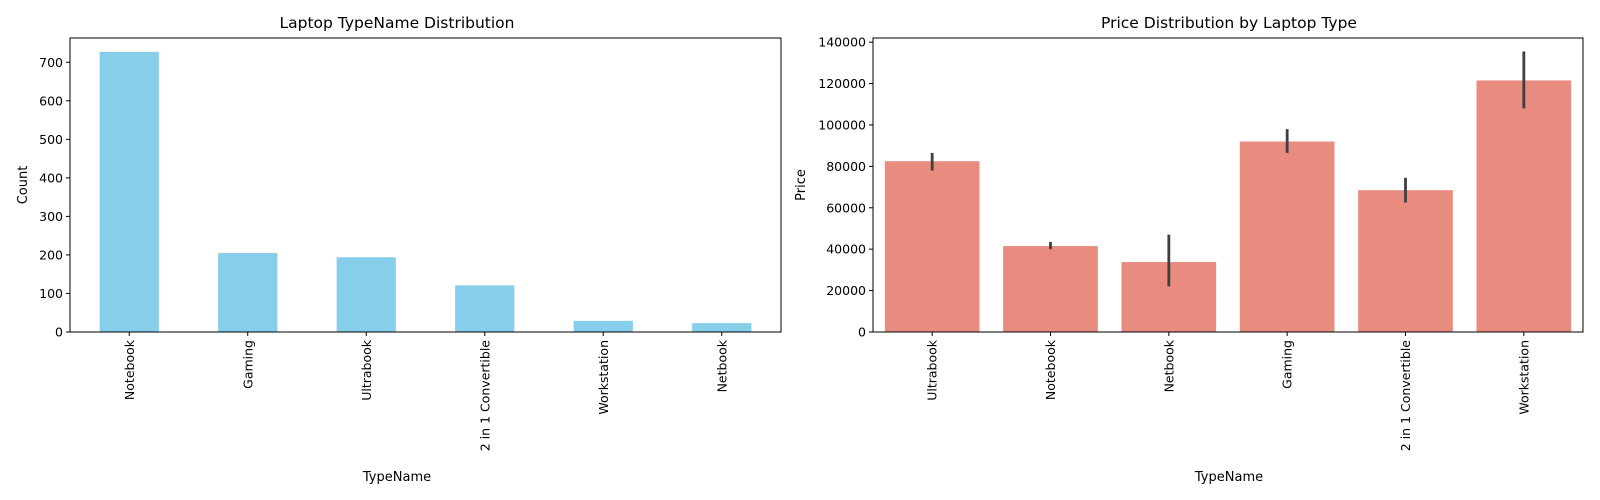 The image size is (1600, 500). I want to click on count-chart-title: Laptop TypeName Distribution, so click(397, 23).